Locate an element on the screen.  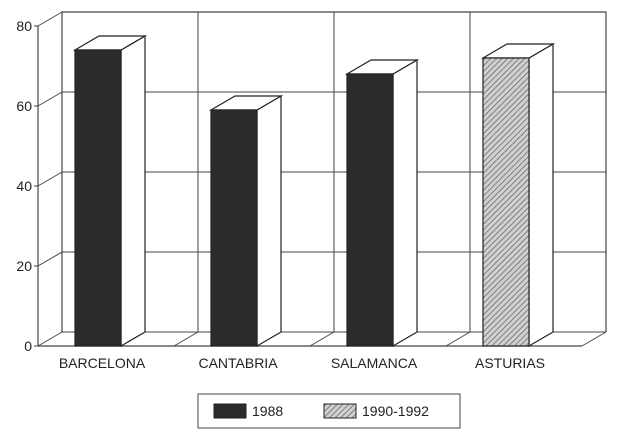
bar-cantabria is located at coordinates (246, 221).